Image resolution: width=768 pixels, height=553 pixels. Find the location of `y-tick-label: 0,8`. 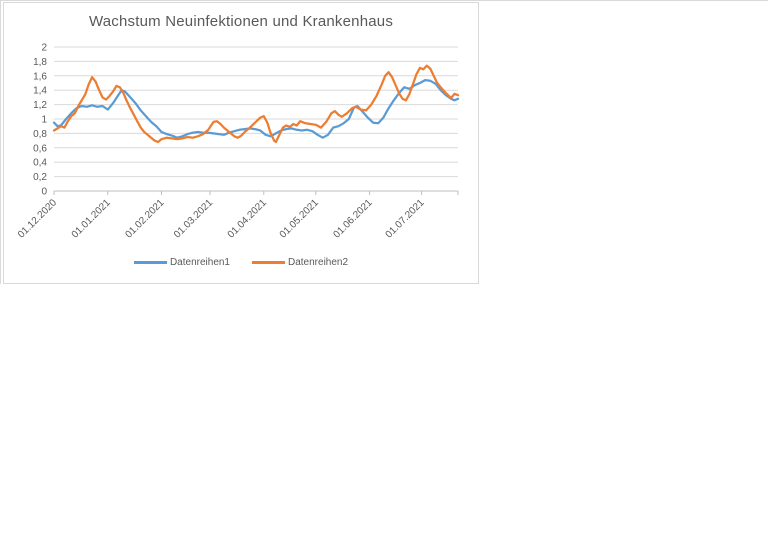

y-tick-label: 0,8 is located at coordinates (40, 134).